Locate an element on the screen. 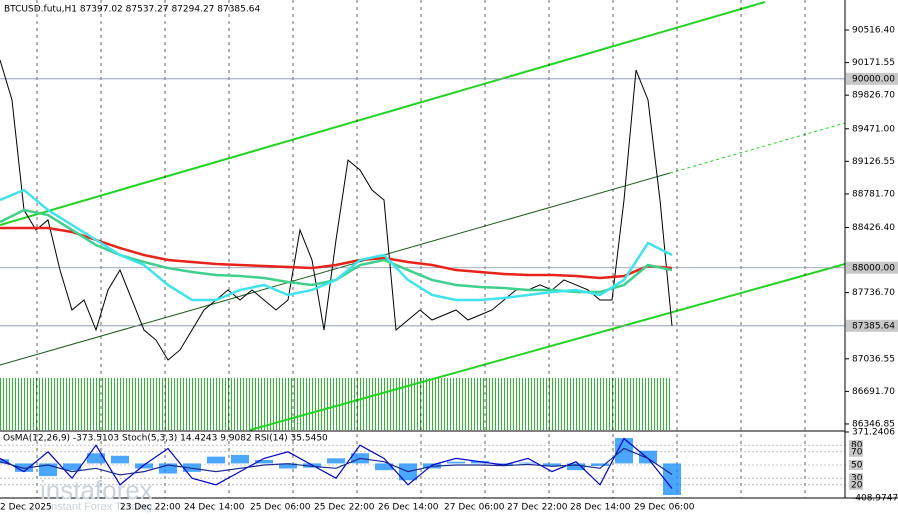 The width and height of the screenshot is (898, 515). y2-tick-label: 371.2406 is located at coordinates (873, 433).